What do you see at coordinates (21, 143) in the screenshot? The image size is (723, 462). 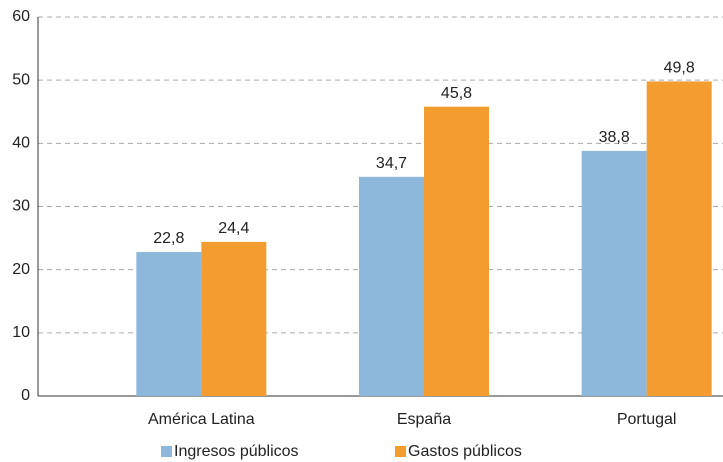 I see `y-tick-label: 40` at bounding box center [21, 143].